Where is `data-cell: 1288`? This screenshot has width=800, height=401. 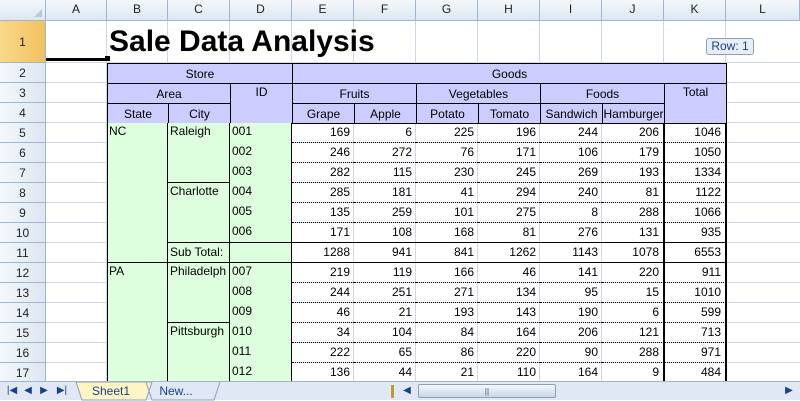 data-cell: 1288 is located at coordinates (336, 252).